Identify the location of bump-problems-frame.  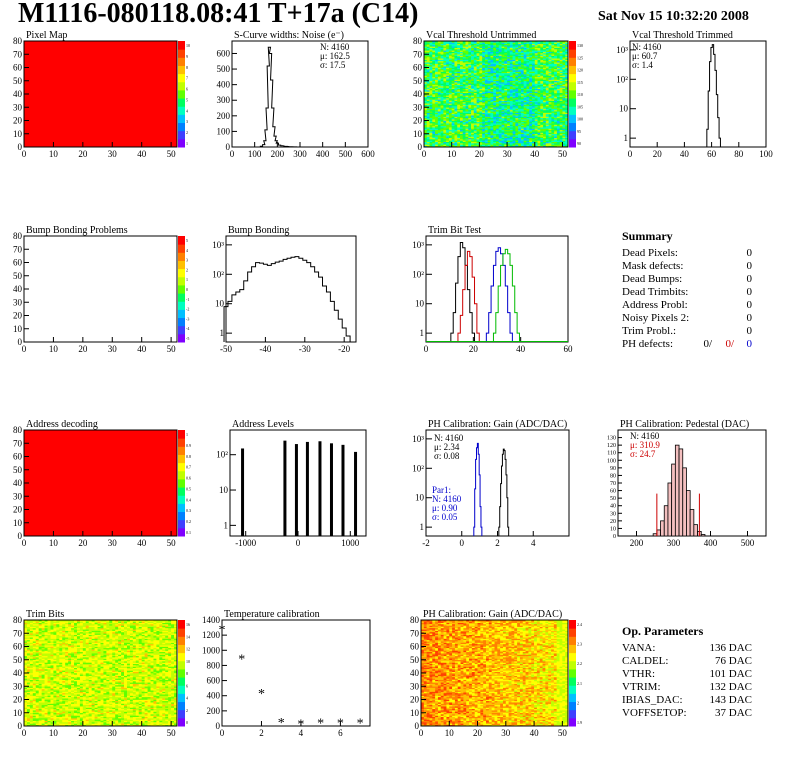
(100, 289).